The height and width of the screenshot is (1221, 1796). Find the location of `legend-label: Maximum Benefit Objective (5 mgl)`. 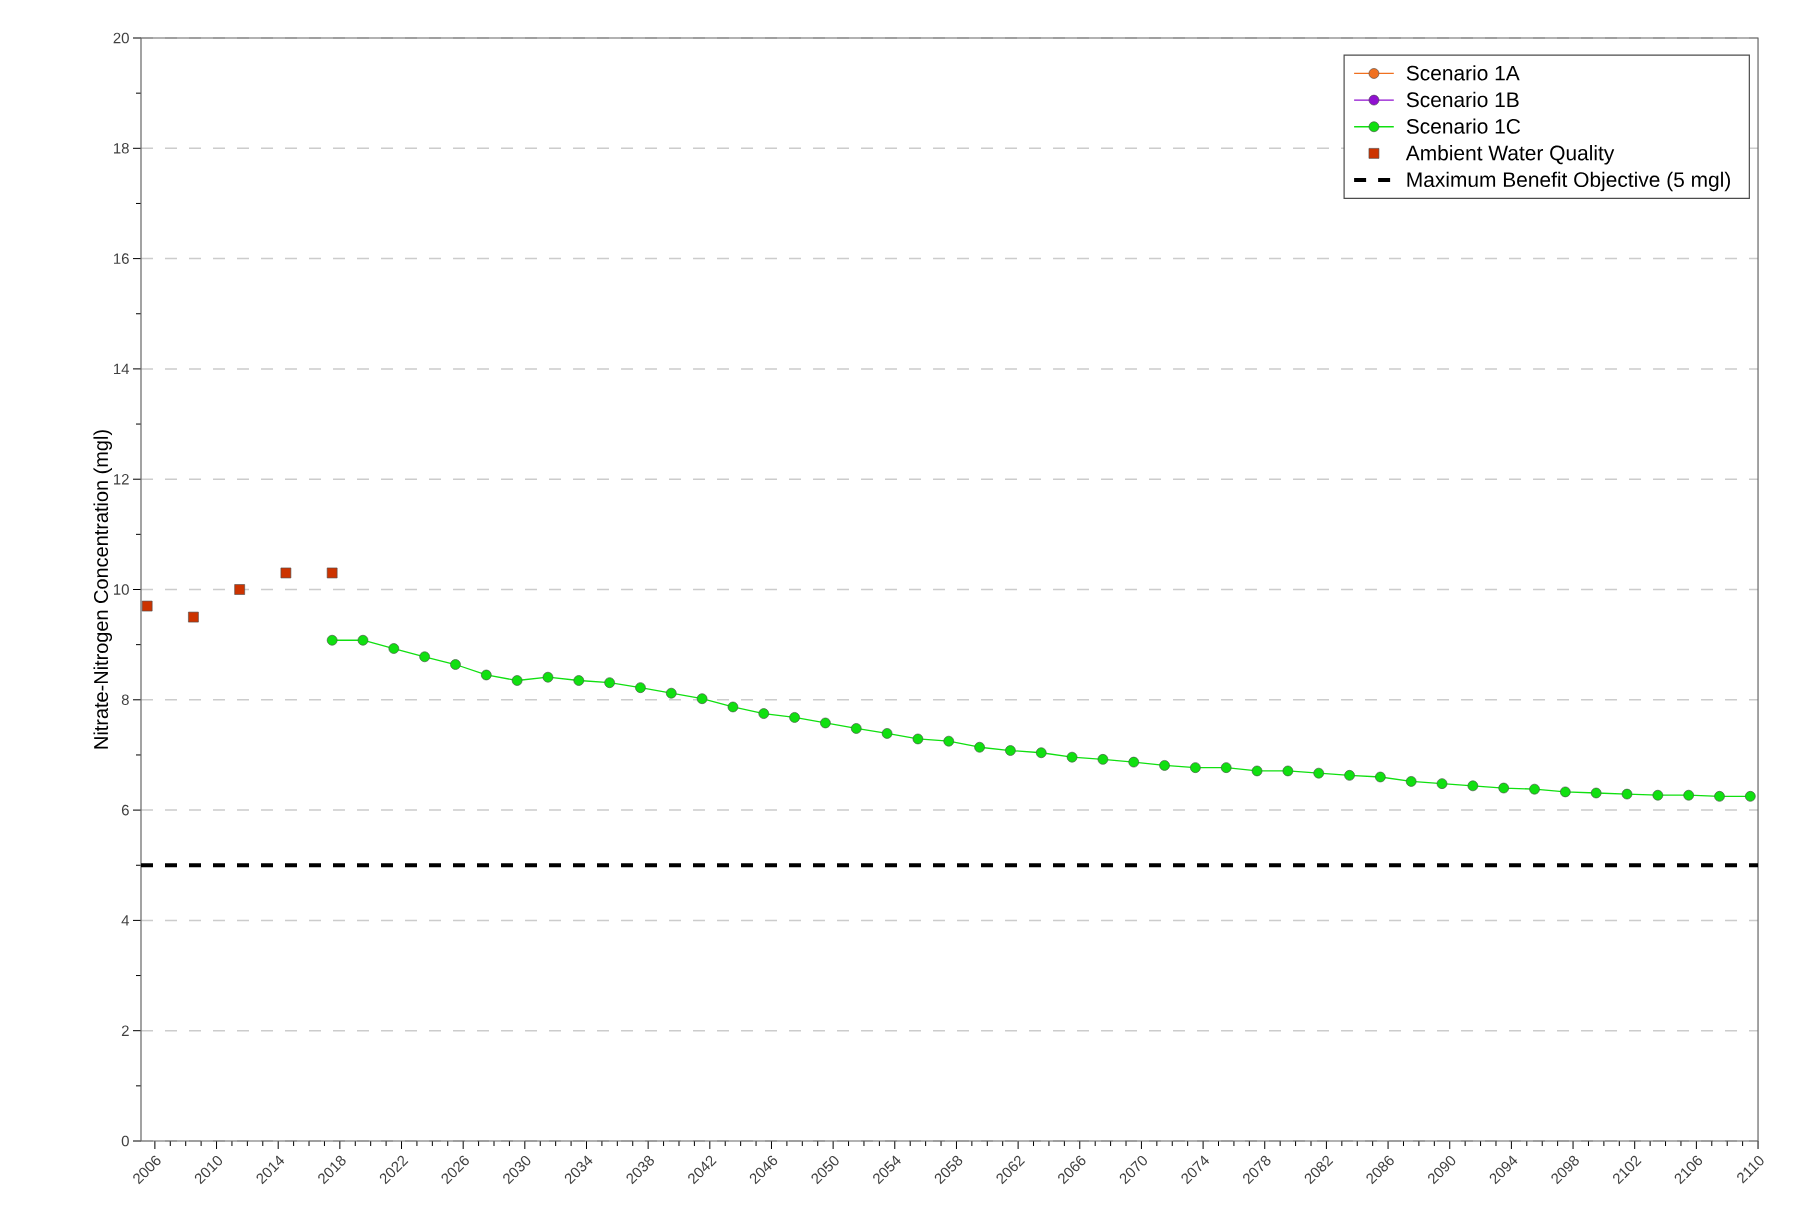

legend-label: Maximum Benefit Objective (5 mgl) is located at coordinates (1568, 181).